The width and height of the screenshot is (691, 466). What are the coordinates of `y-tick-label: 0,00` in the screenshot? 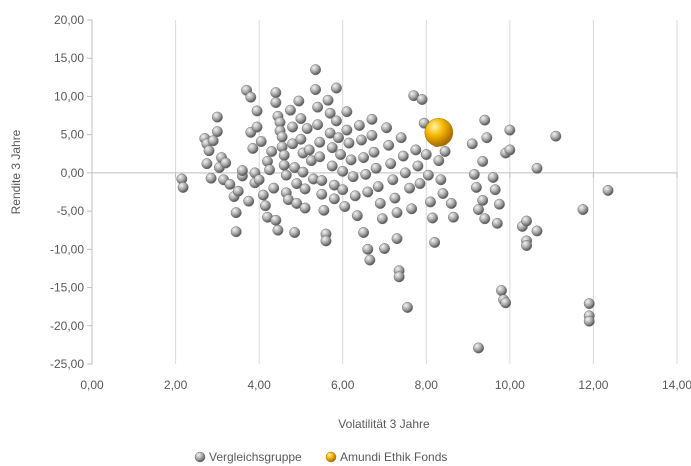 It's located at (73, 173).